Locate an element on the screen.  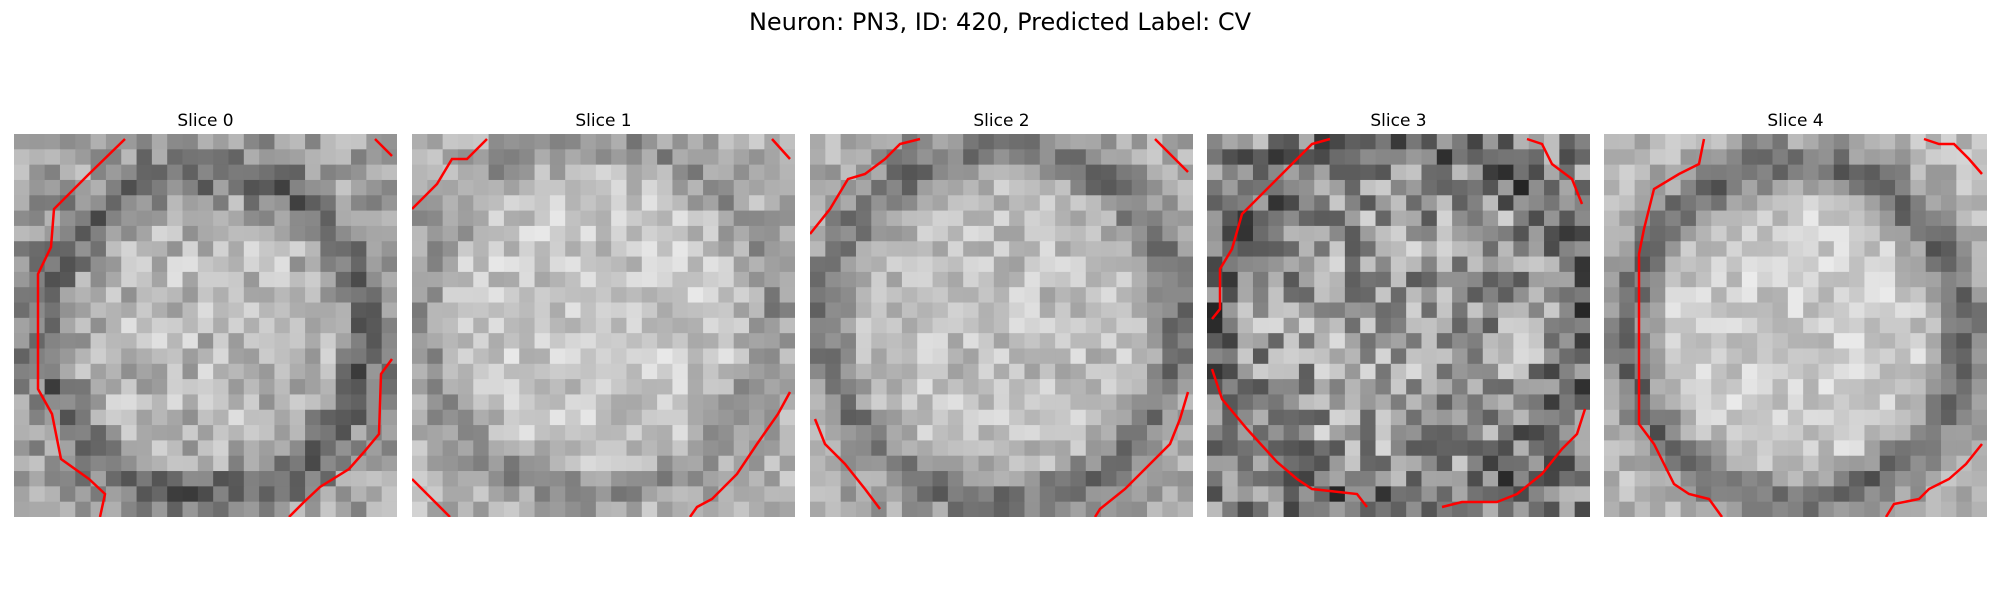
slice-title: Slice 0 is located at coordinates (205, 121).